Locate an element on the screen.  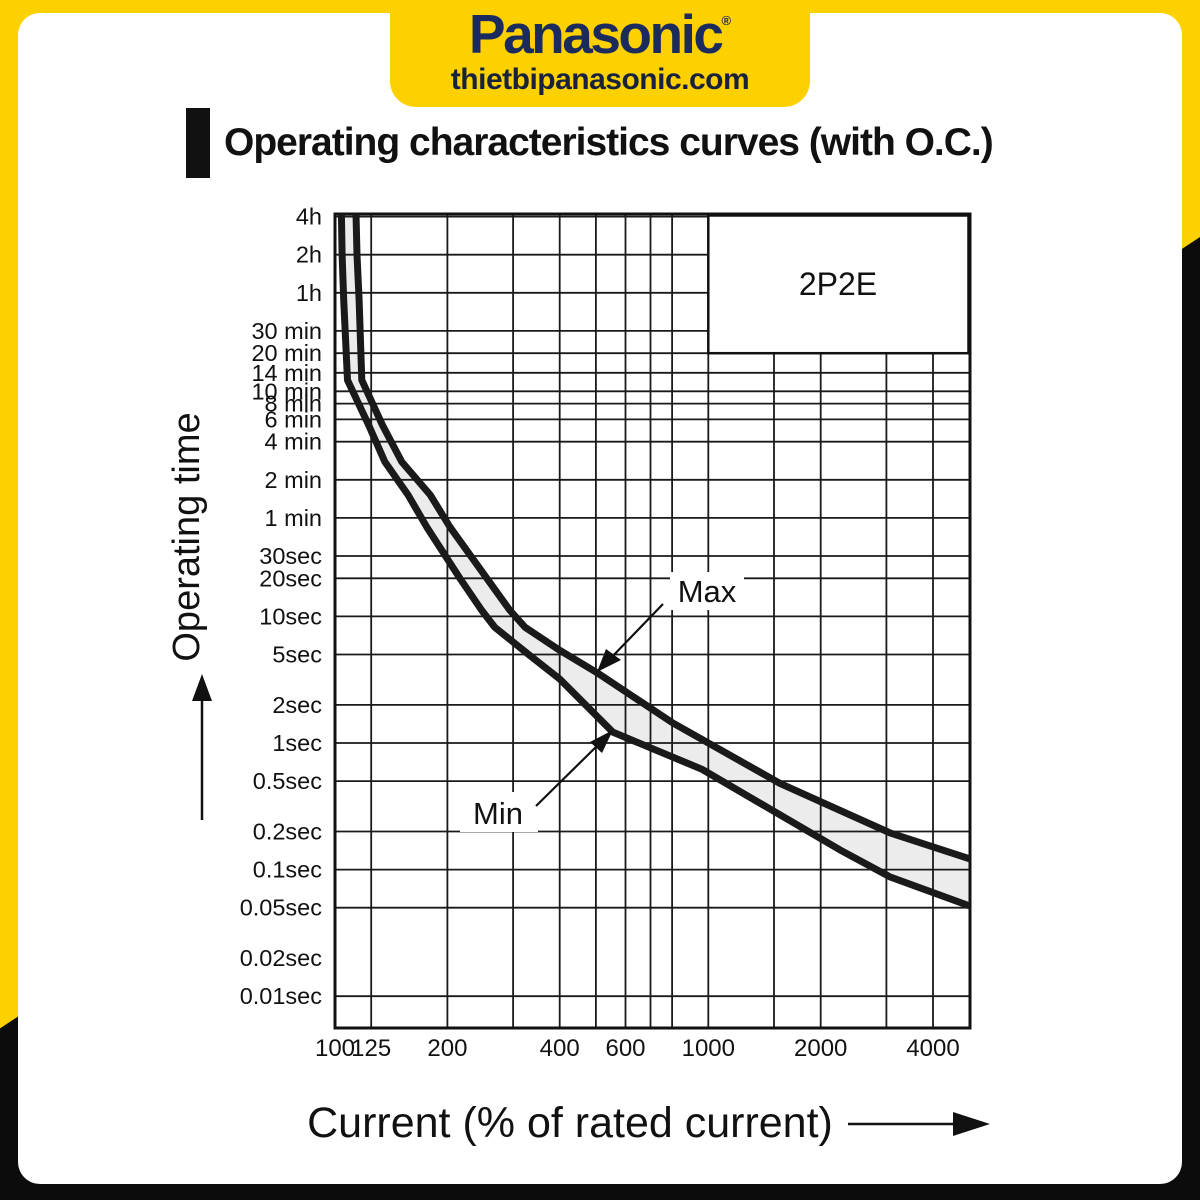
brand-name: Panasonic is located at coordinates (596, 34).